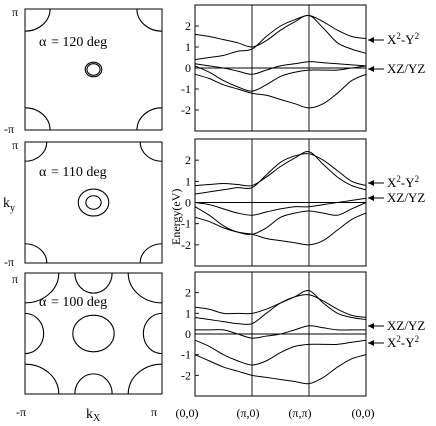  What do you see at coordinates (21, 412) in the screenshot?
I see `neg-pi-label-bottom: -π` at bounding box center [21, 412].